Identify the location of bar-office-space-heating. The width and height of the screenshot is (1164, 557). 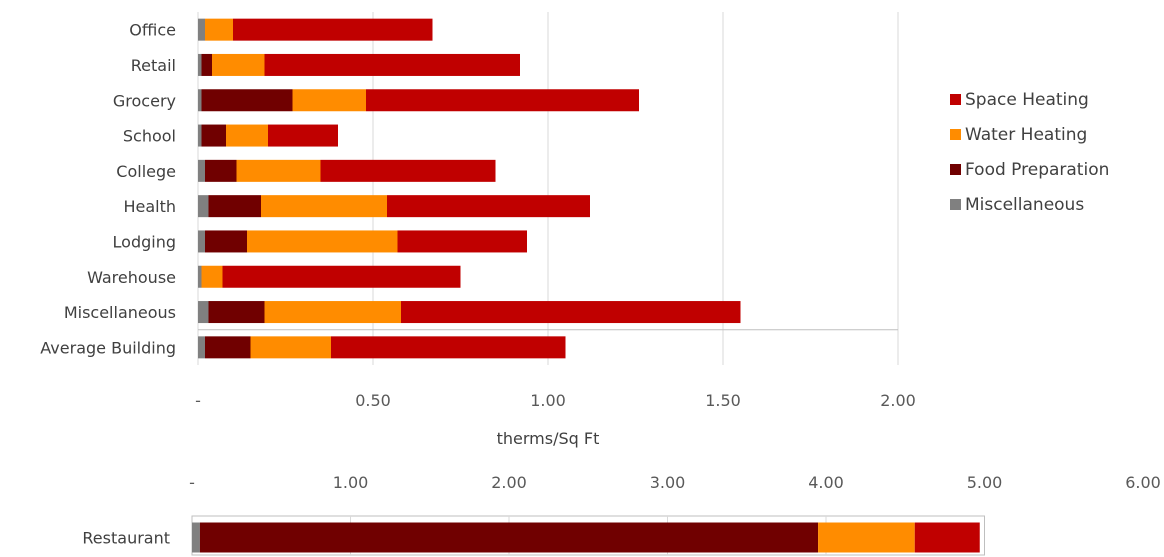
(333, 29).